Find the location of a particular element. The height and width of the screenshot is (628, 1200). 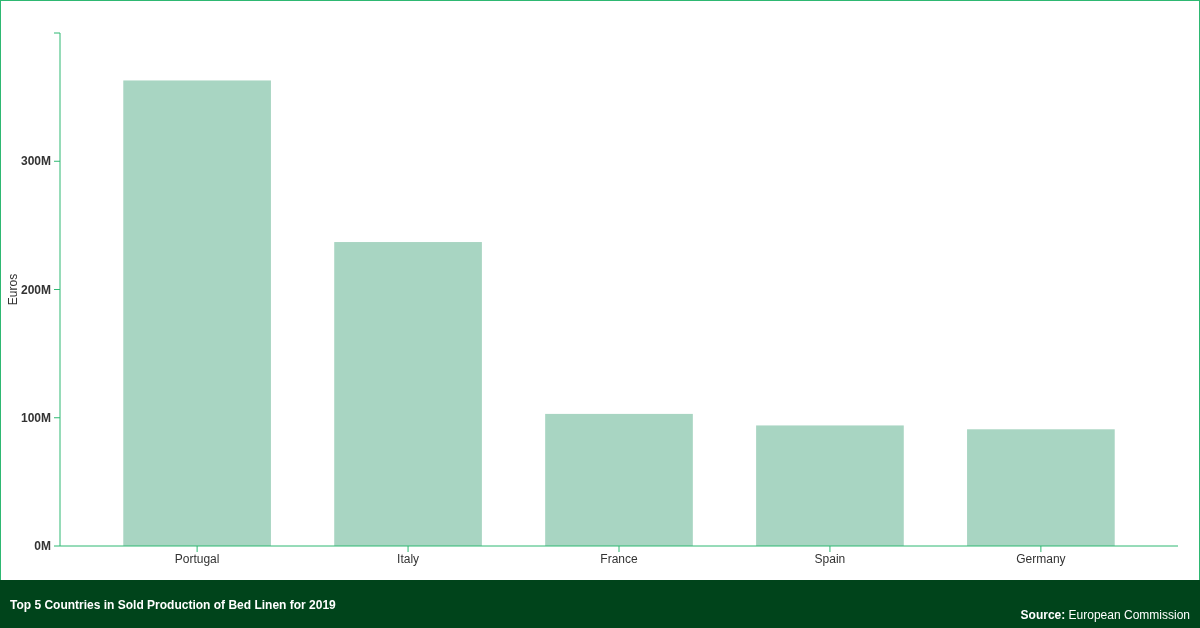

x-tick-label: Germany is located at coordinates (1041, 559).